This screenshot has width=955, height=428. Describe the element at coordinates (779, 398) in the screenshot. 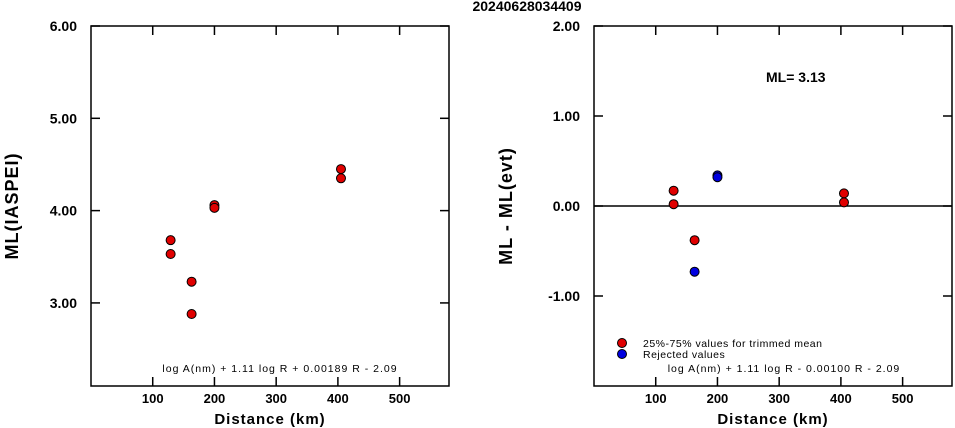

I see `right-x-tick-label: 300` at that location.